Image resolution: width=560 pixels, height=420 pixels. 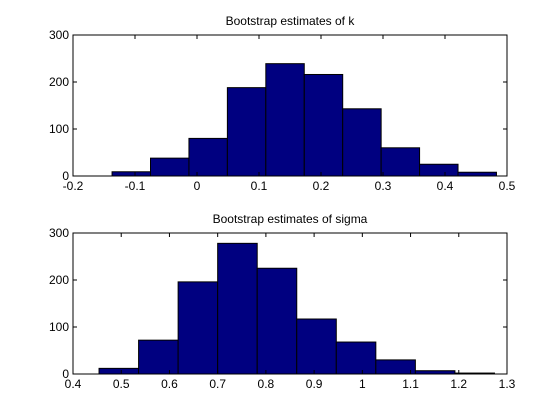 What do you see at coordinates (266, 384) in the screenshot?
I see `x-tick-label: 0.8` at bounding box center [266, 384].